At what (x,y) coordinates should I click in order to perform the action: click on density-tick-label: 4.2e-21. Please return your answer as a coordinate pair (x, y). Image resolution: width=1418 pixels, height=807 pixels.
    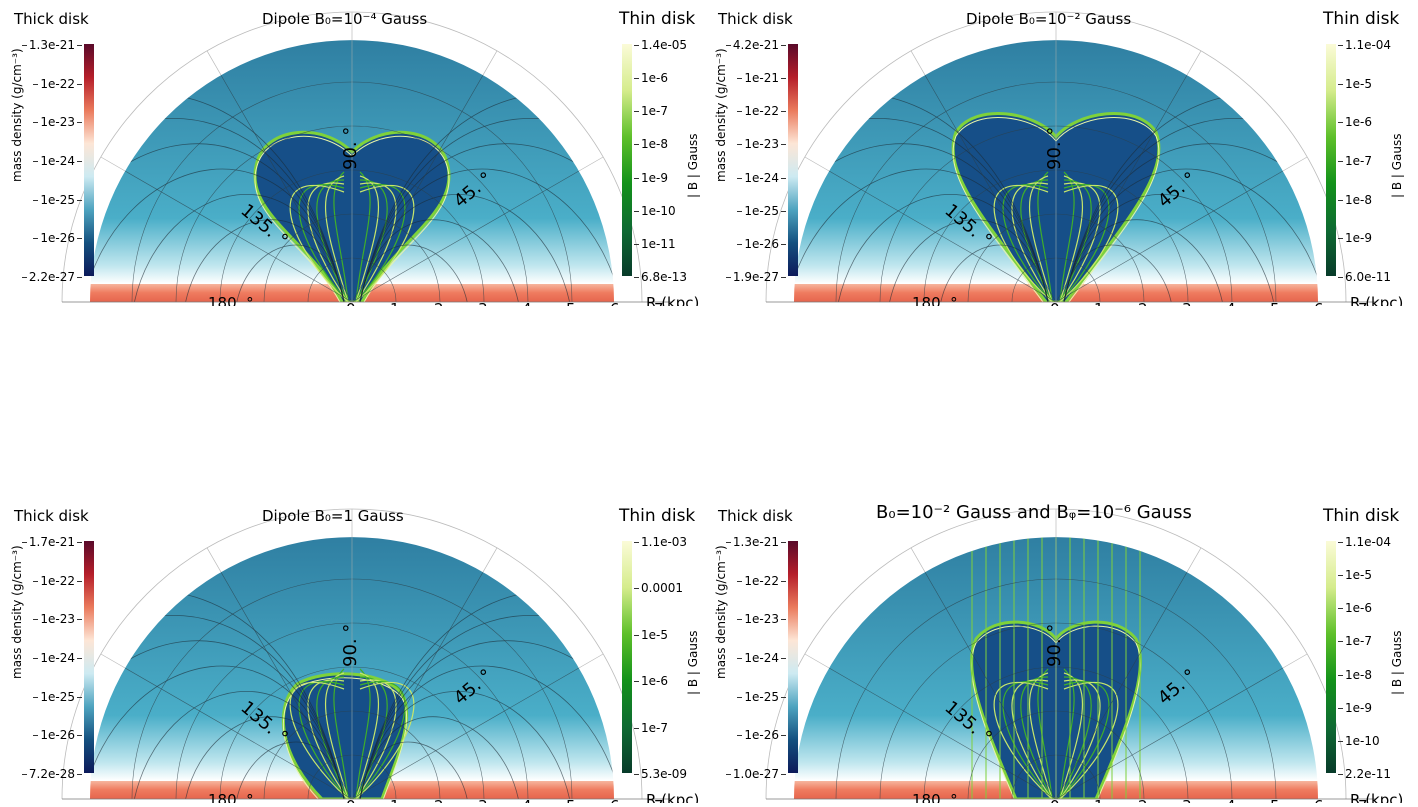
    Looking at the image, I should click on (756, 45).